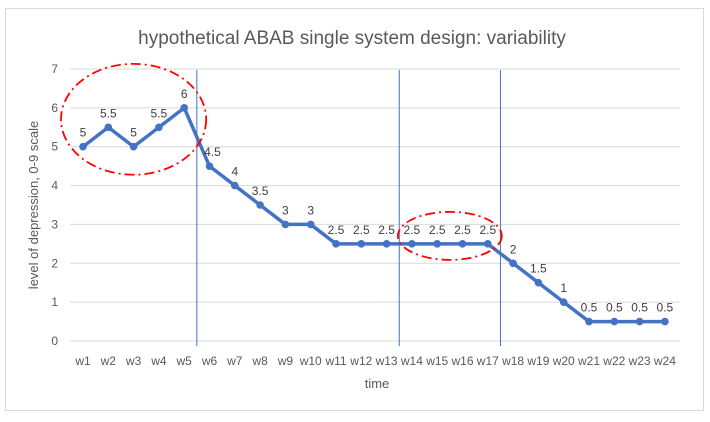 The height and width of the screenshot is (422, 710). I want to click on x-tick-label: w10, so click(310, 361).